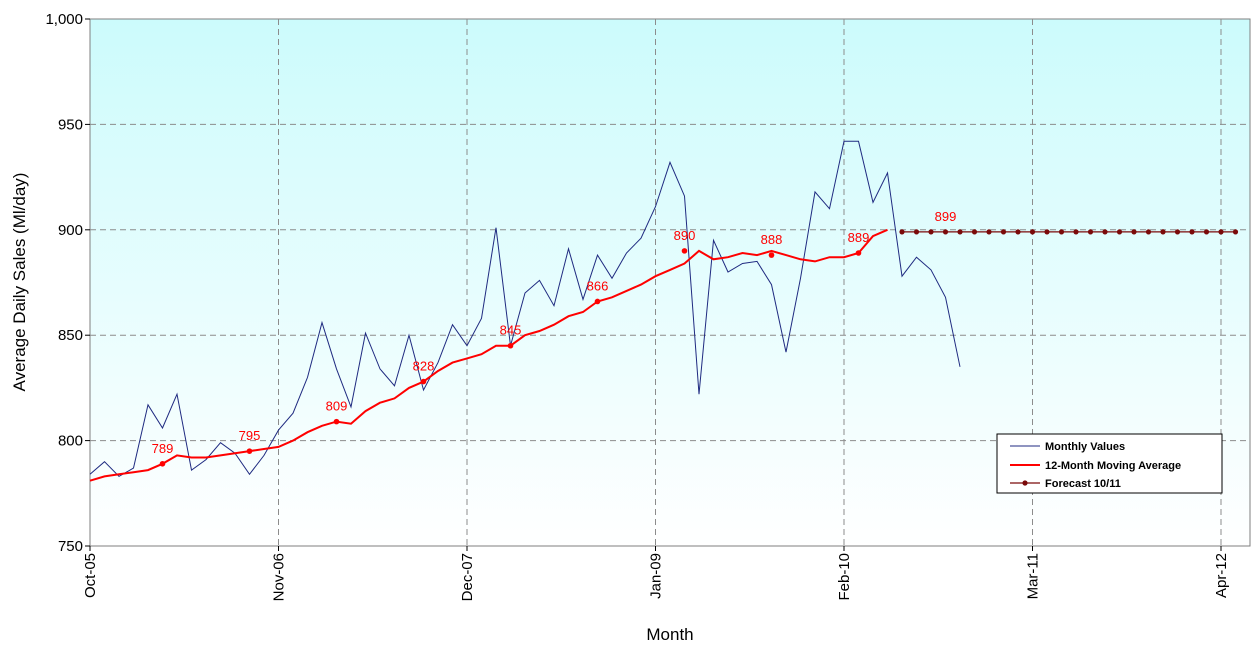 The width and height of the screenshot is (1256, 646). What do you see at coordinates (1033, 576) in the screenshot?
I see `x-tick-label: Mar-11` at bounding box center [1033, 576].